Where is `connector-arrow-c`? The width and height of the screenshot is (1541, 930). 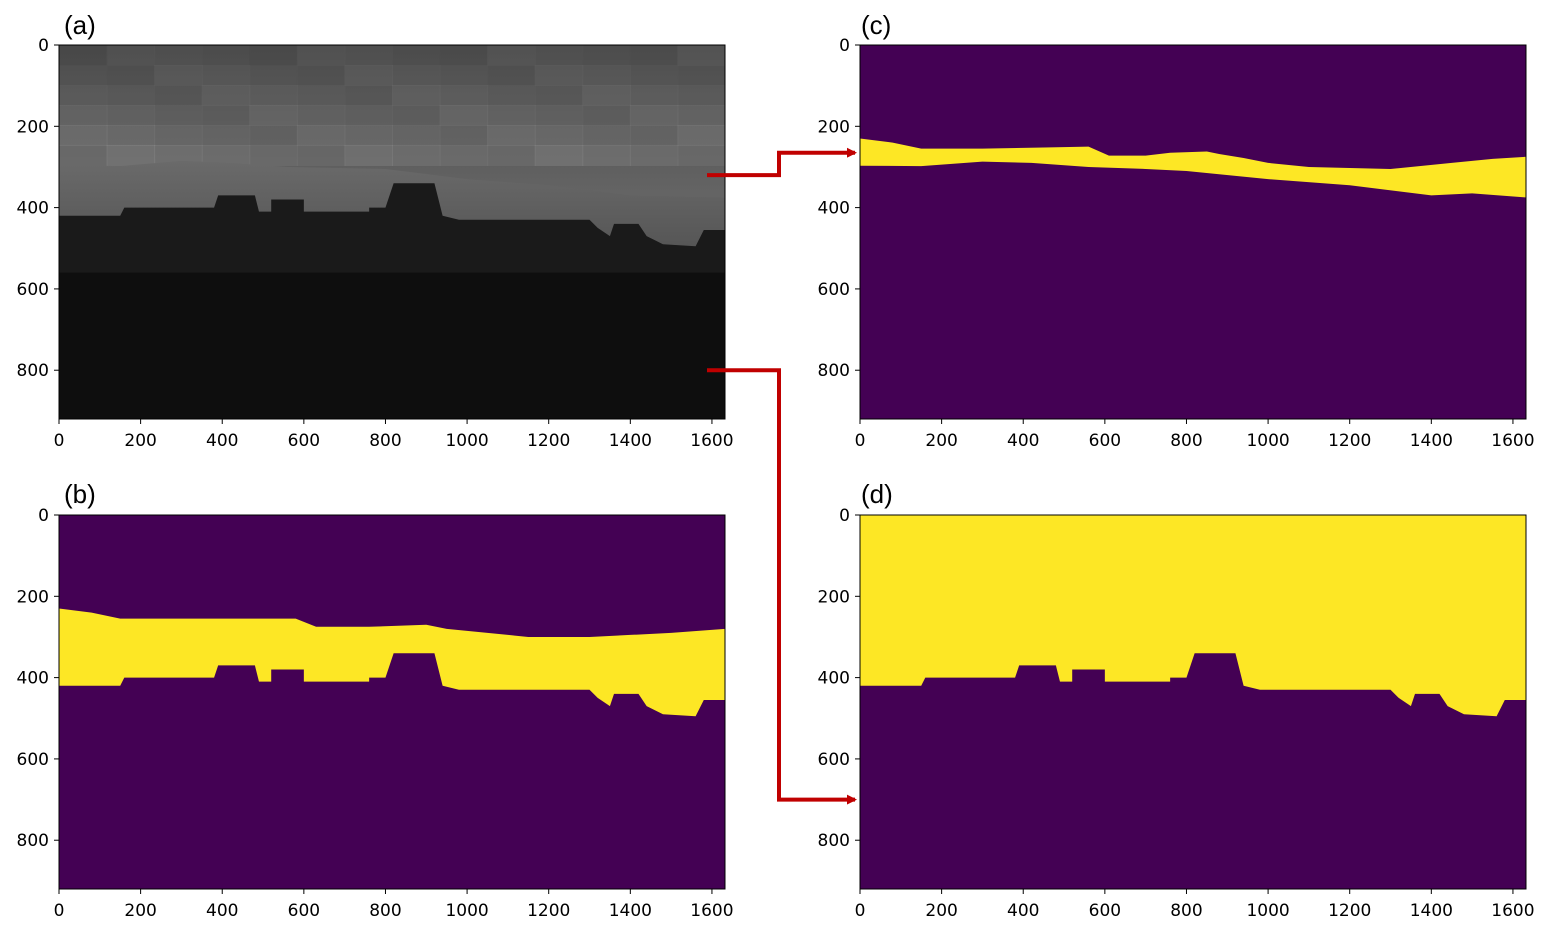 connector-arrow-c is located at coordinates (782, 162).